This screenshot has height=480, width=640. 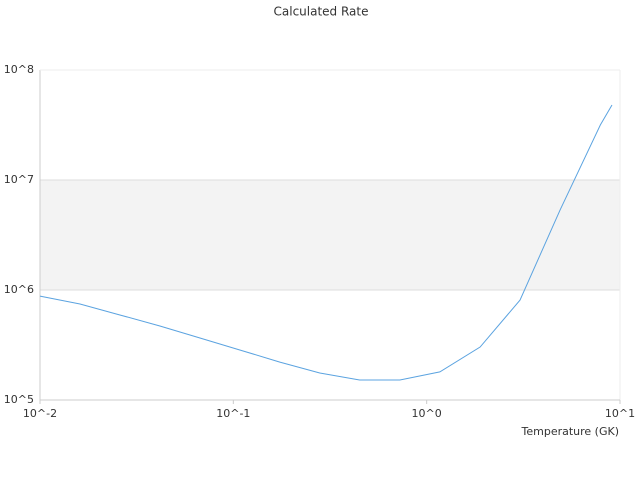 What do you see at coordinates (19, 399) in the screenshot?
I see `y-tick-label: 10^5` at bounding box center [19, 399].